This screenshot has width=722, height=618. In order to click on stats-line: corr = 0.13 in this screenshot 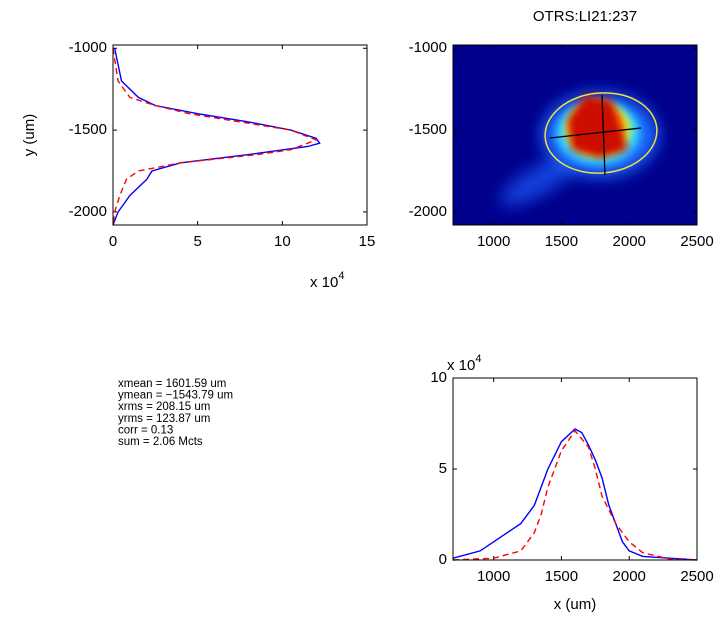, I will do `click(145, 430)`.